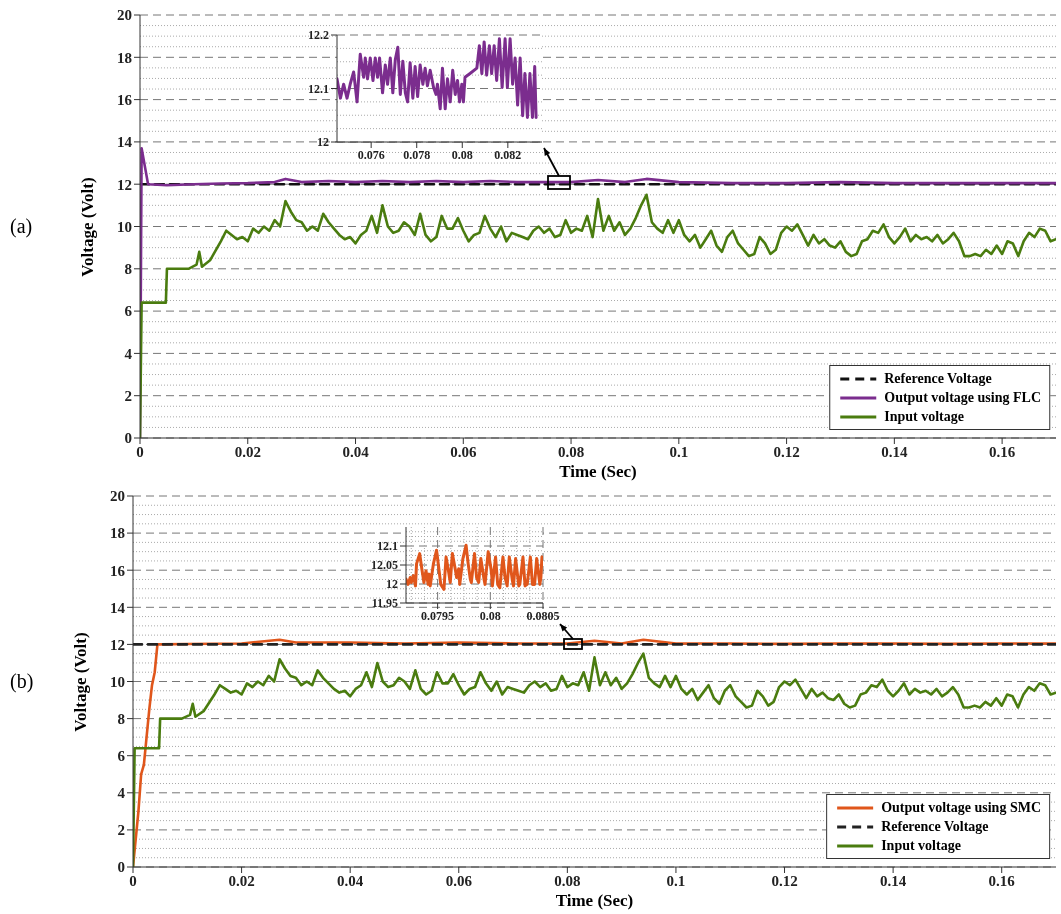 This screenshot has width=1061, height=914. Describe the element at coordinates (543, 615) in the screenshot. I see `x-tick-label: 0.0805` at that location.